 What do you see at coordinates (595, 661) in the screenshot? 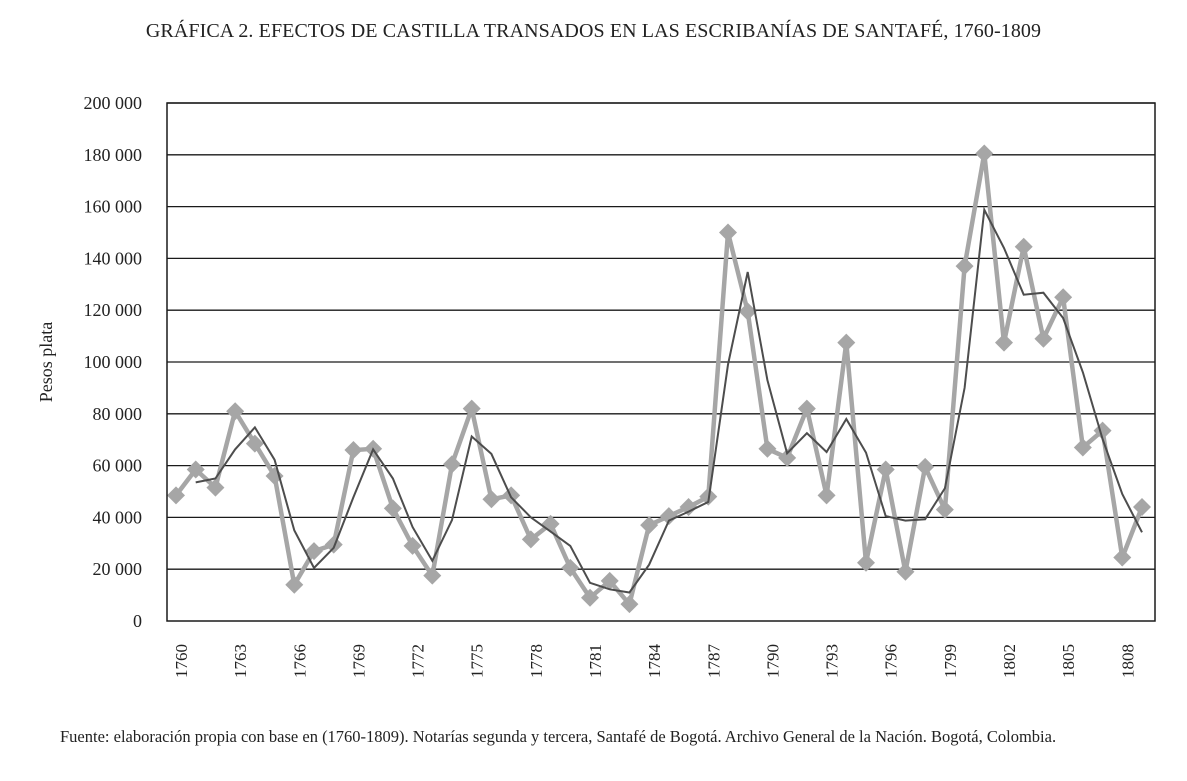
I see `x-tick-label: 1781` at bounding box center [595, 661].